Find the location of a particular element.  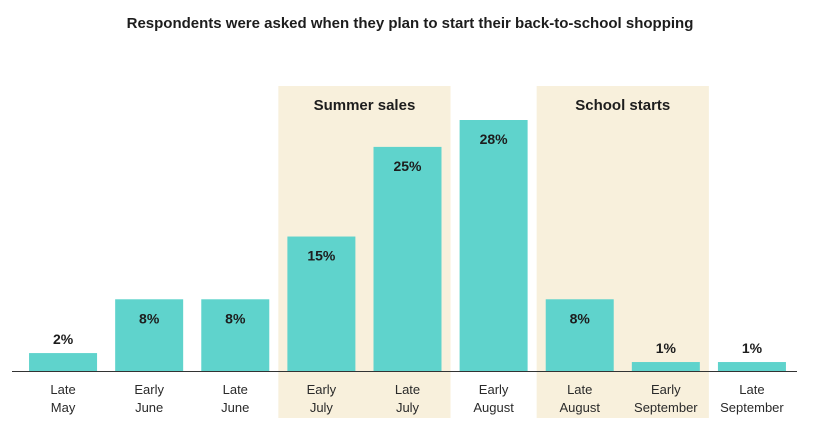

highlight-band-label-1: Summer sales is located at coordinates (365, 105).